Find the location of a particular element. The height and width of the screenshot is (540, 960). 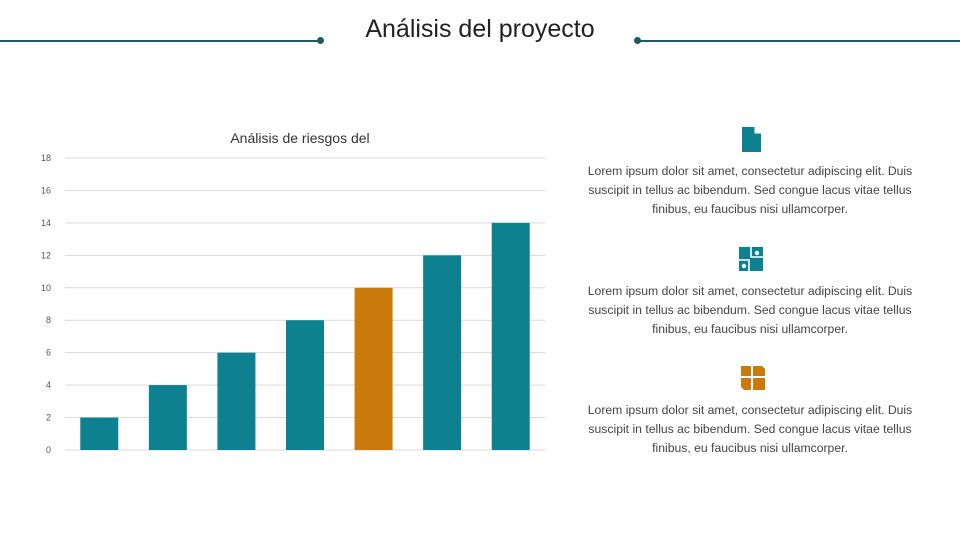

header-dot-left is located at coordinates (320, 40).